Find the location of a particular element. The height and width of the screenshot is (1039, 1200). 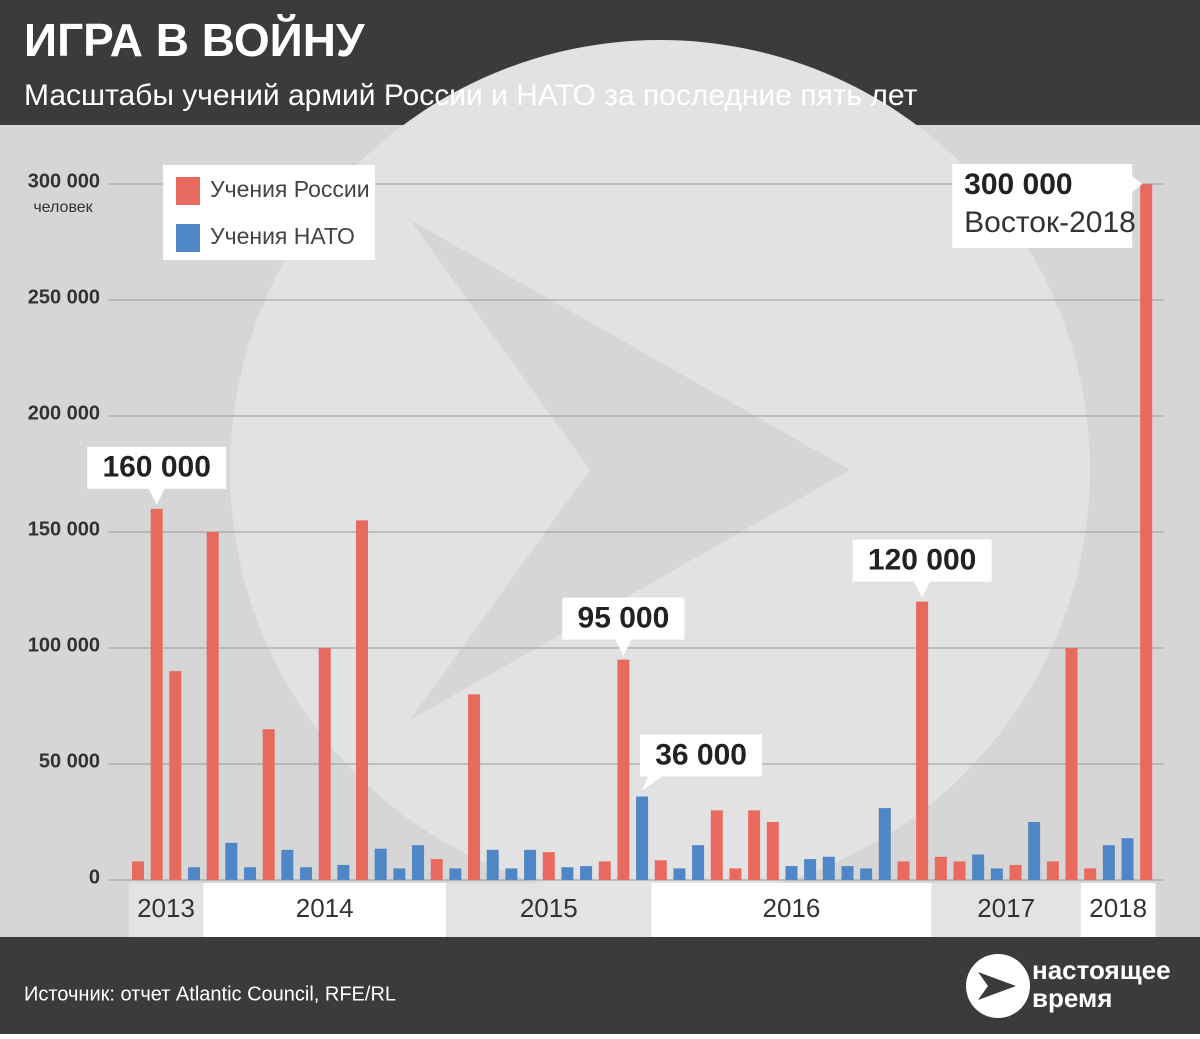

x-group-label: 2015 is located at coordinates (549, 908).